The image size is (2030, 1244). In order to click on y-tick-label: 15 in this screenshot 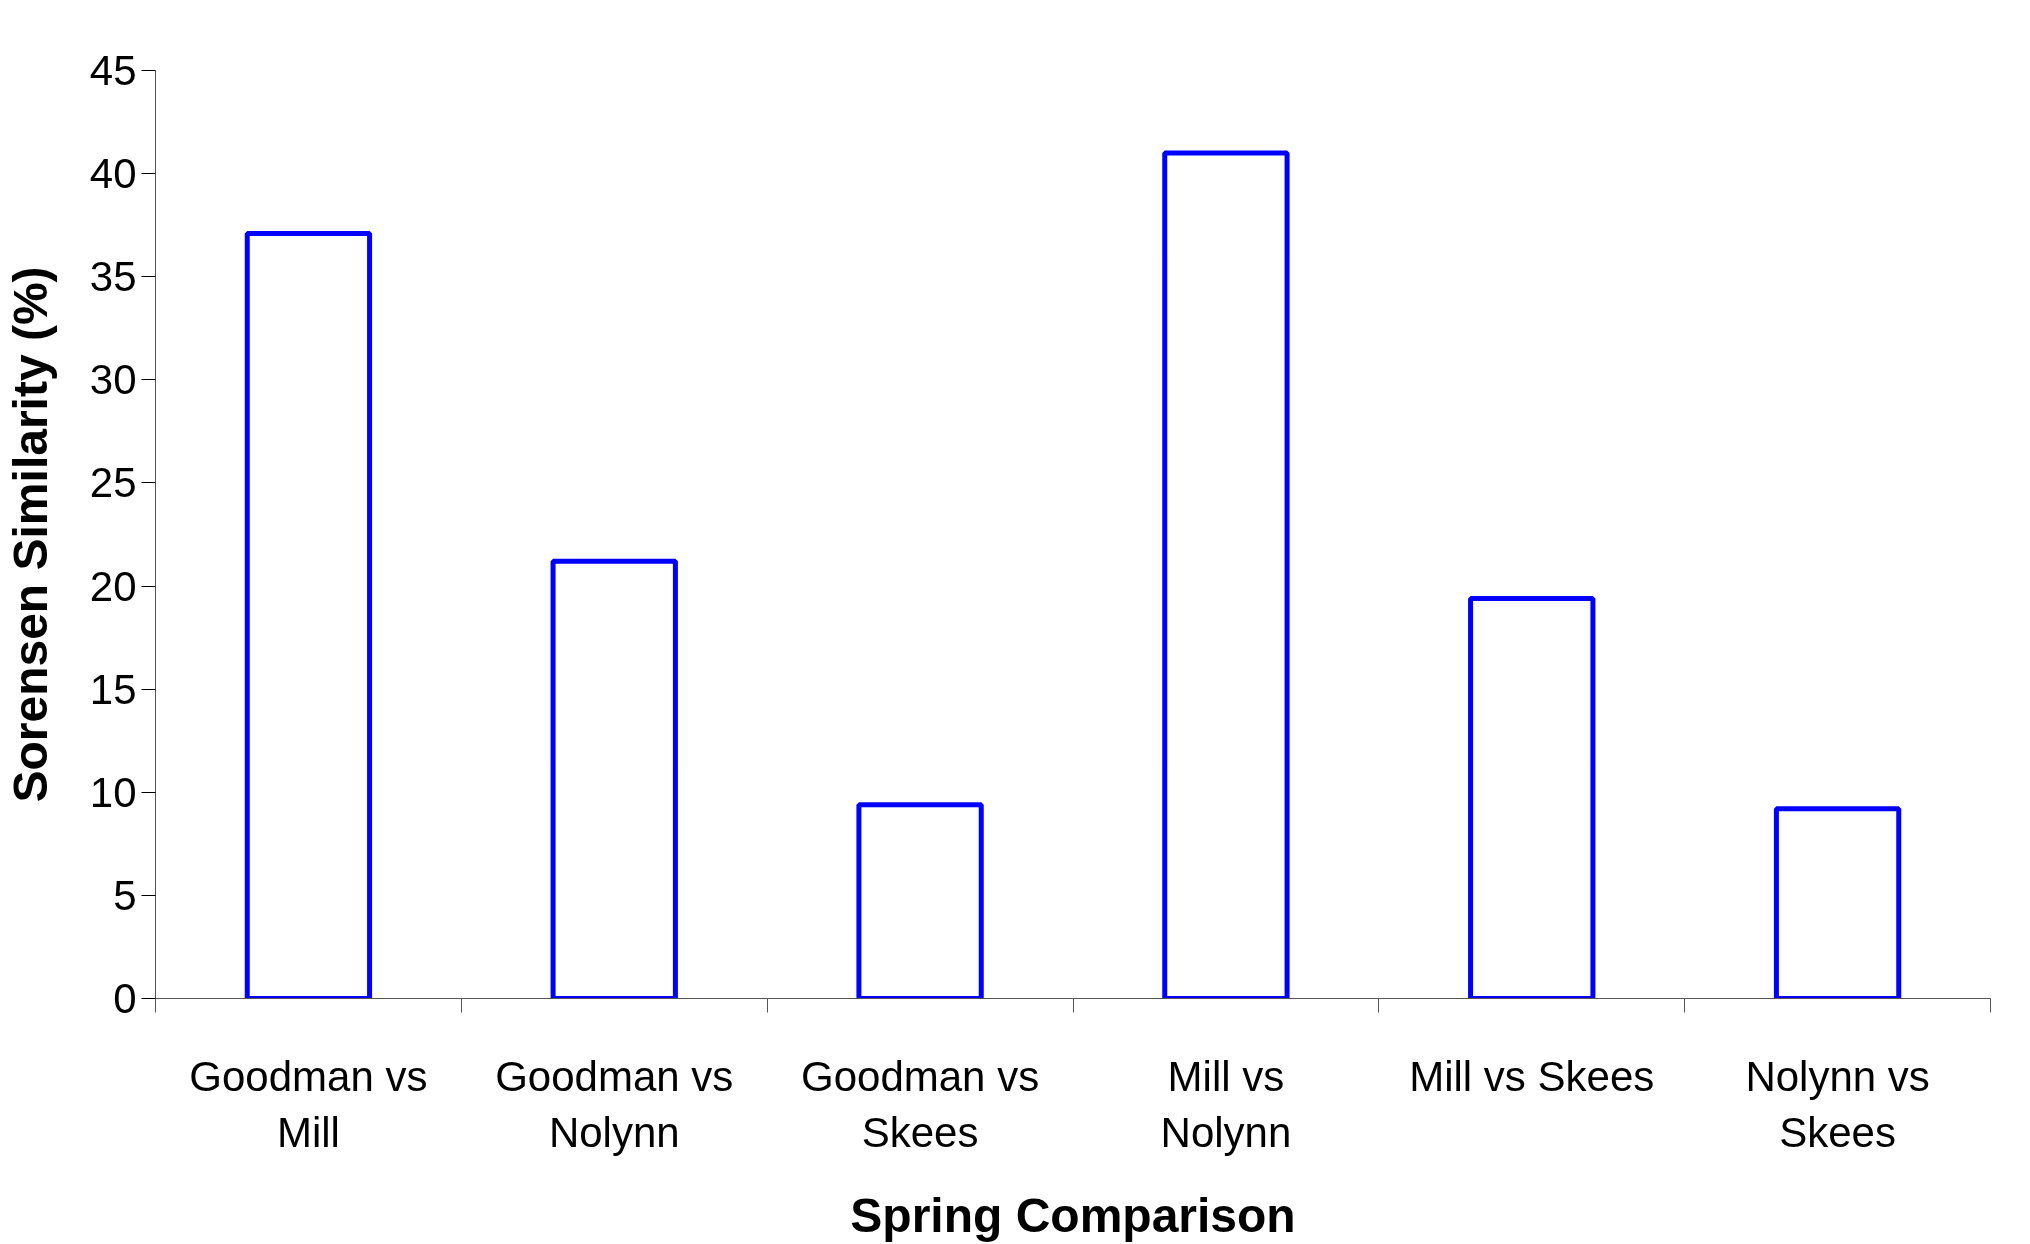, I will do `click(113, 689)`.